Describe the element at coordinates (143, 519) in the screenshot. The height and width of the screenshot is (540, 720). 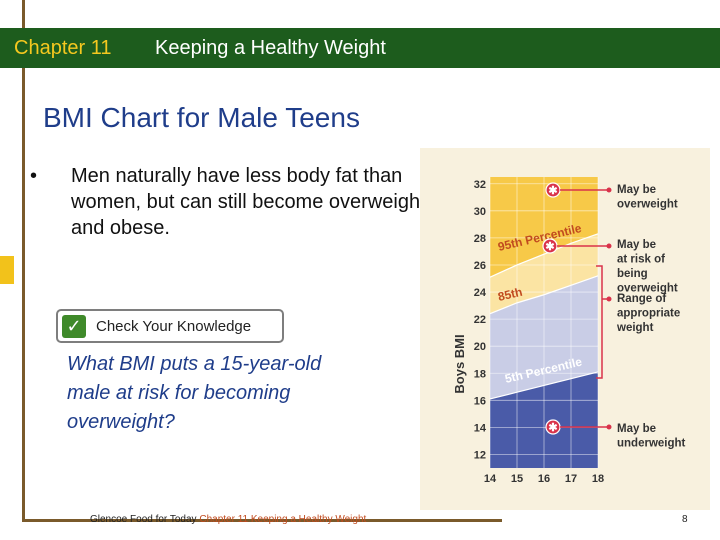
I see `footer-source-prefix: Glencoe Food for Today` at that location.